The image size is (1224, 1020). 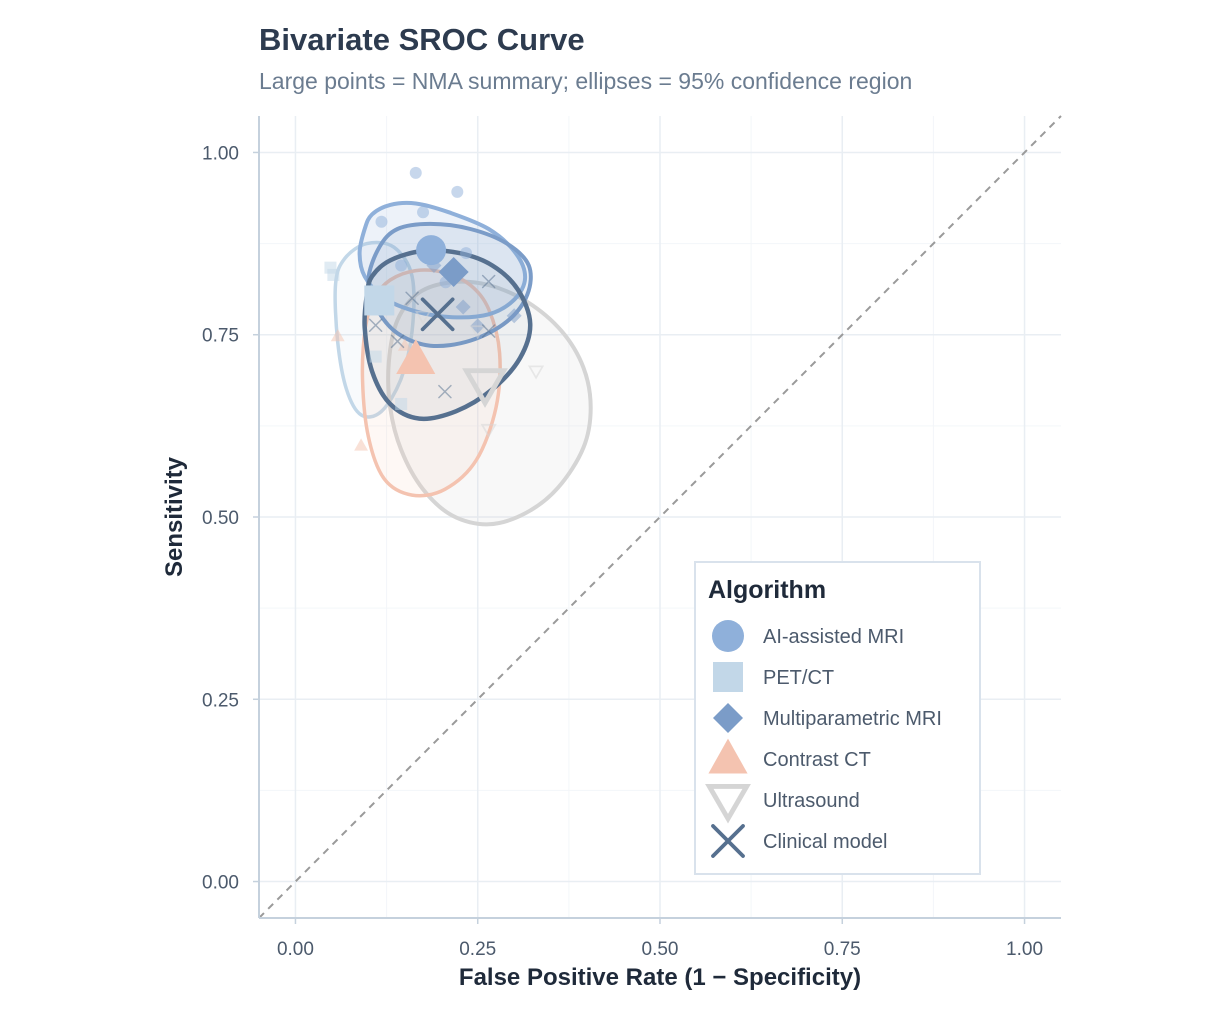 What do you see at coordinates (422, 39) in the screenshot?
I see `chart-title: Bivariate SROC Curve` at bounding box center [422, 39].